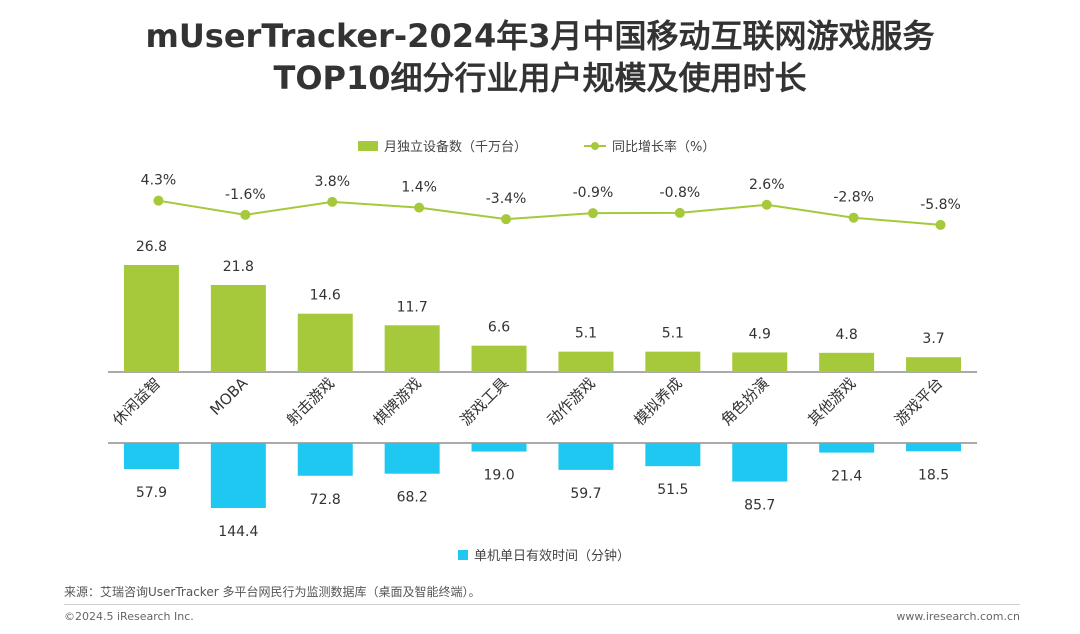 The image size is (1080, 634). What do you see at coordinates (744, 401) in the screenshot?
I see `category-label-7: 角色扮演` at bounding box center [744, 401].